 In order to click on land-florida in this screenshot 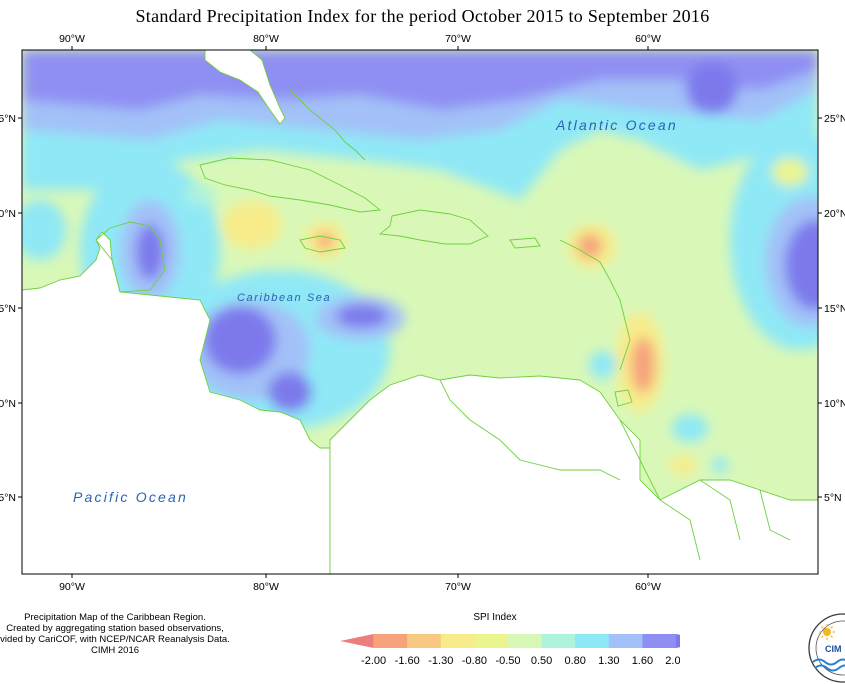, I will do `click(245, 87)`.